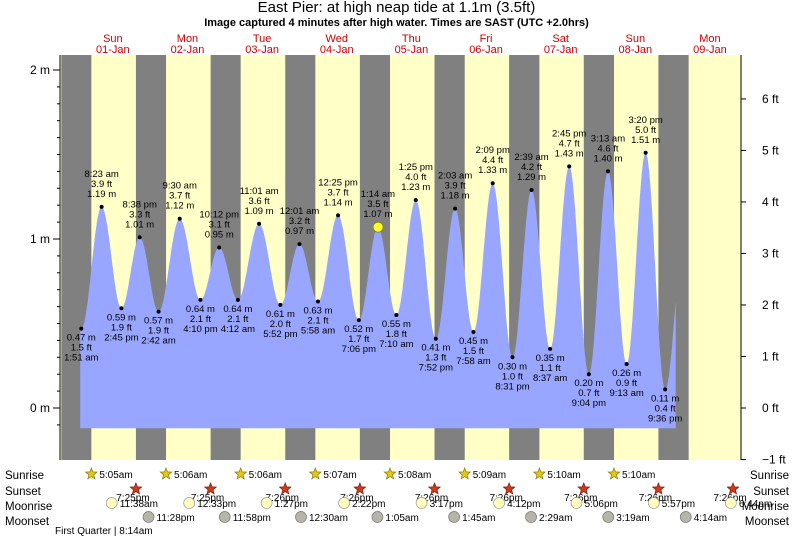 The height and width of the screenshot is (537, 793). Describe the element at coordinates (607, 148) in the screenshot. I see `tide-label: 4.6 ft` at that location.